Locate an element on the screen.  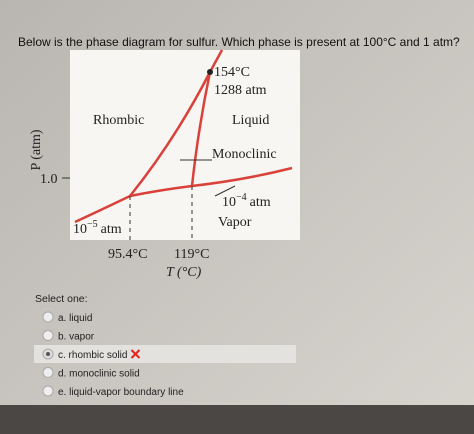
dashed-lines is located at coordinates (161, 213).